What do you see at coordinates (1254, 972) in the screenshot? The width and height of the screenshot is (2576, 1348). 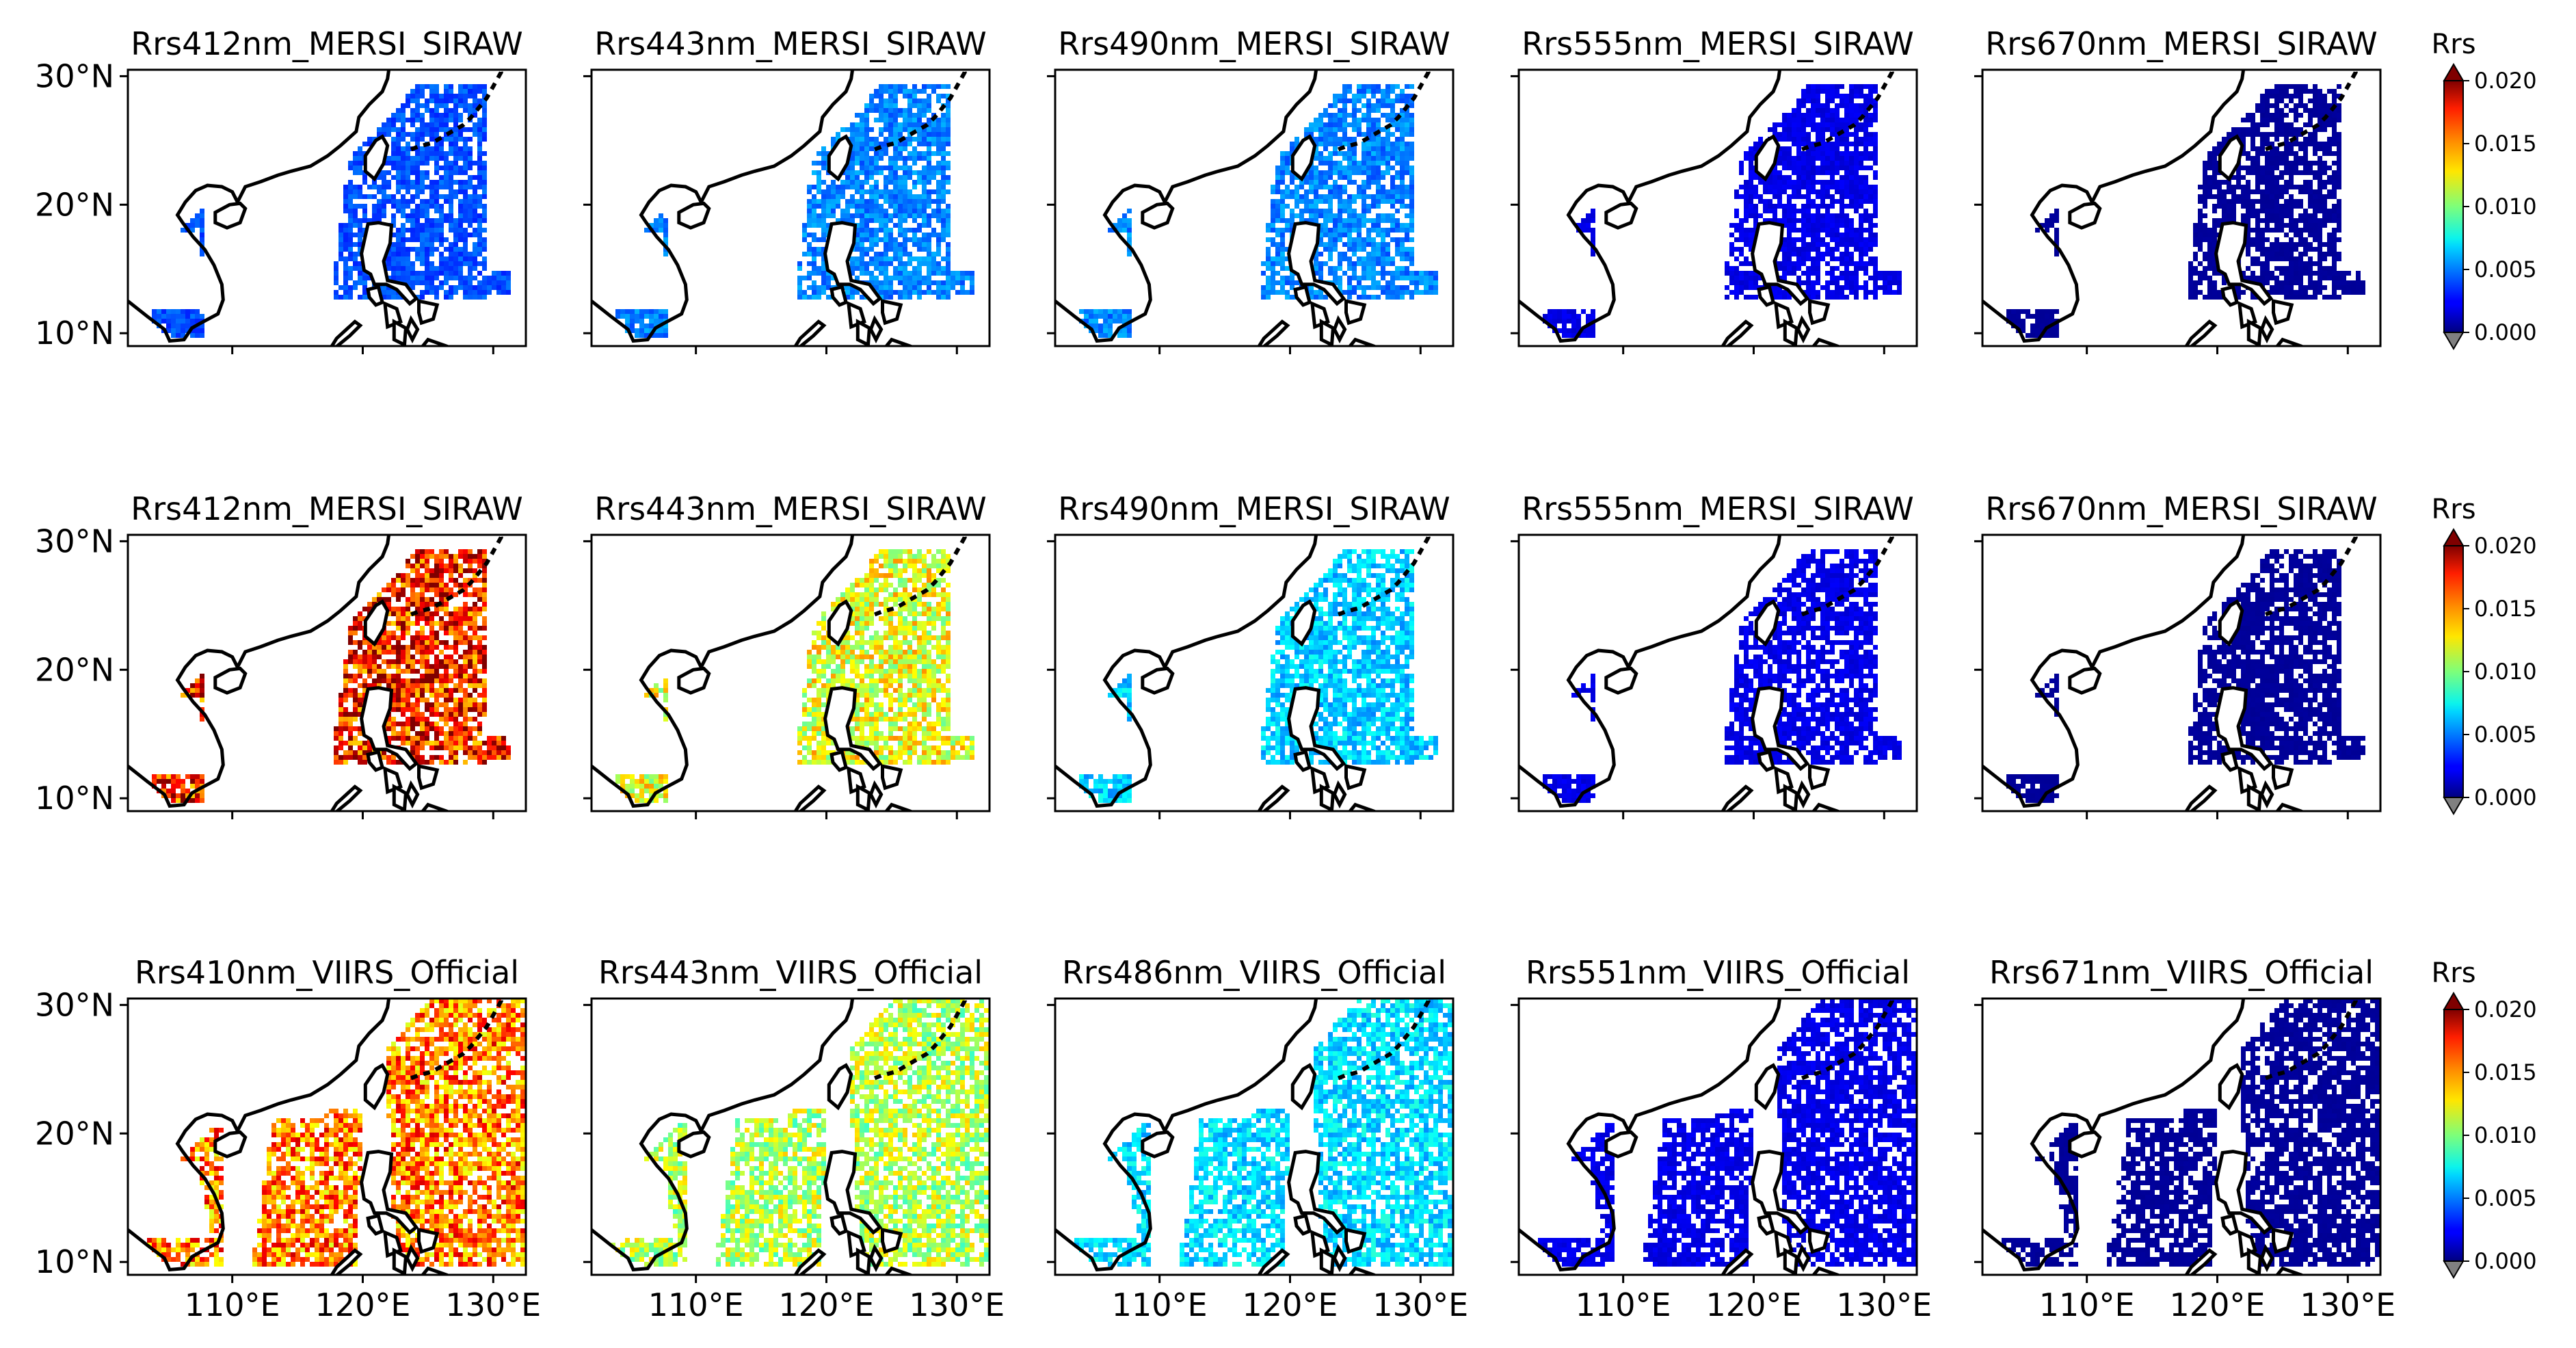 I see `panel-title: Rrs486nm_VIIRS_Official` at bounding box center [1254, 972].